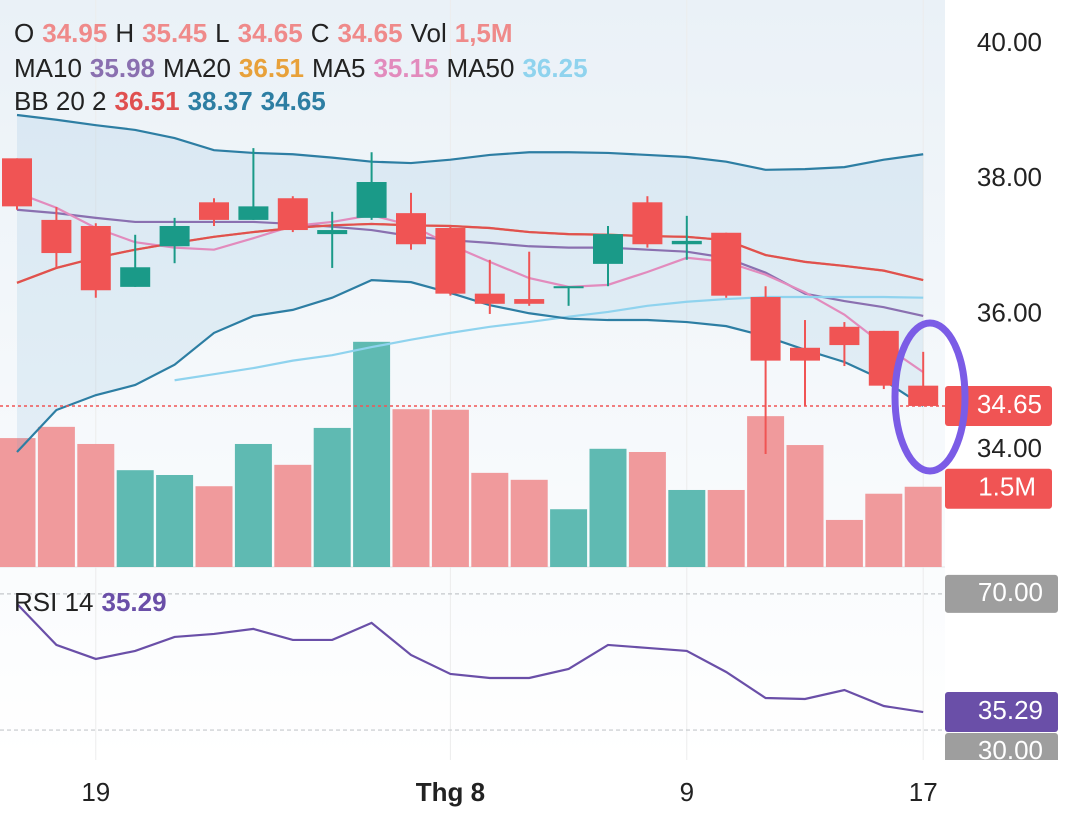 Image resolution: width=1080 pixels, height=828 pixels. What do you see at coordinates (338, 68) in the screenshot?
I see `legend-label: MA5` at bounding box center [338, 68].